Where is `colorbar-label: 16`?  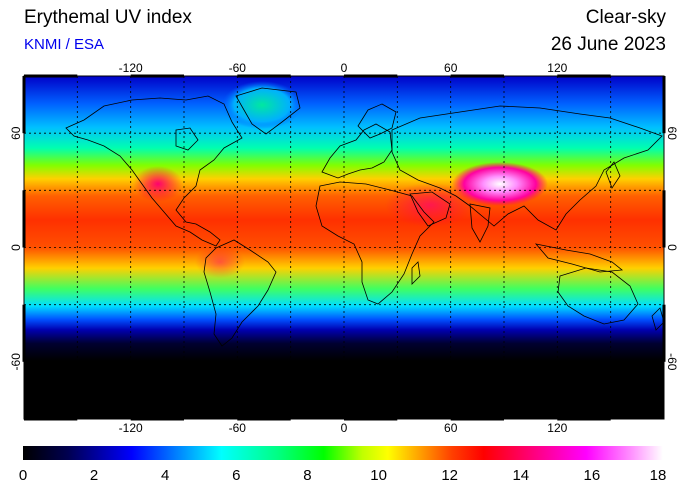
colorbar-label: 16 is located at coordinates (592, 475).